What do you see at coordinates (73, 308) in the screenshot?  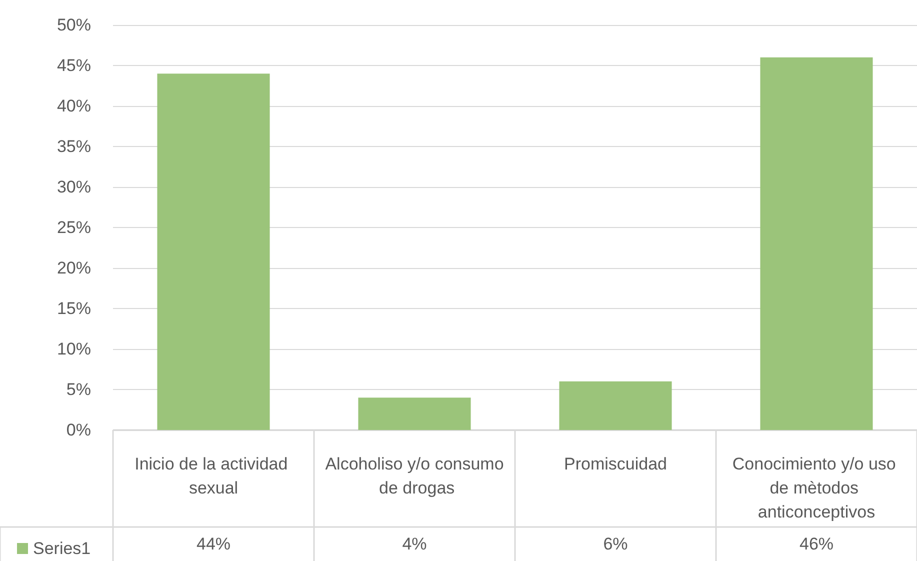 I see `y-tick-label: 15%` at bounding box center [73, 308].